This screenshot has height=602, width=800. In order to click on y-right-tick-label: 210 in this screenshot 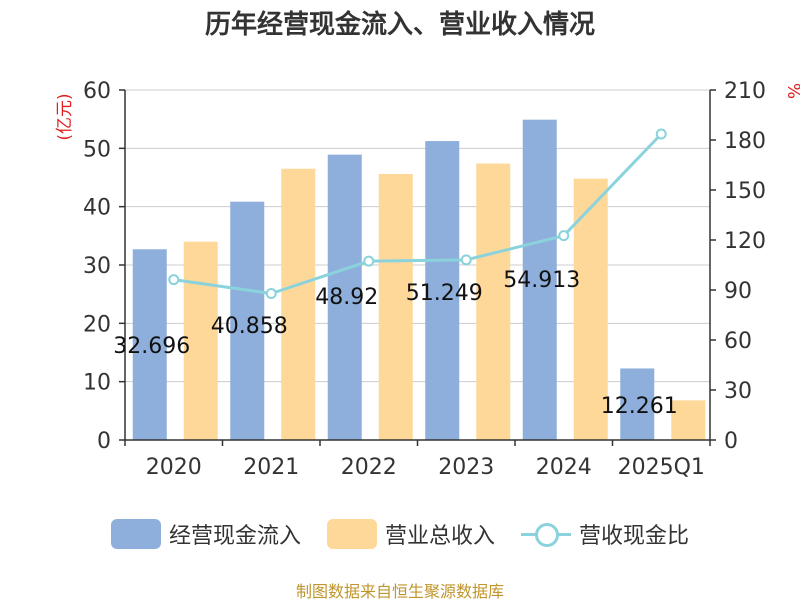, I will do `click(745, 91)`.